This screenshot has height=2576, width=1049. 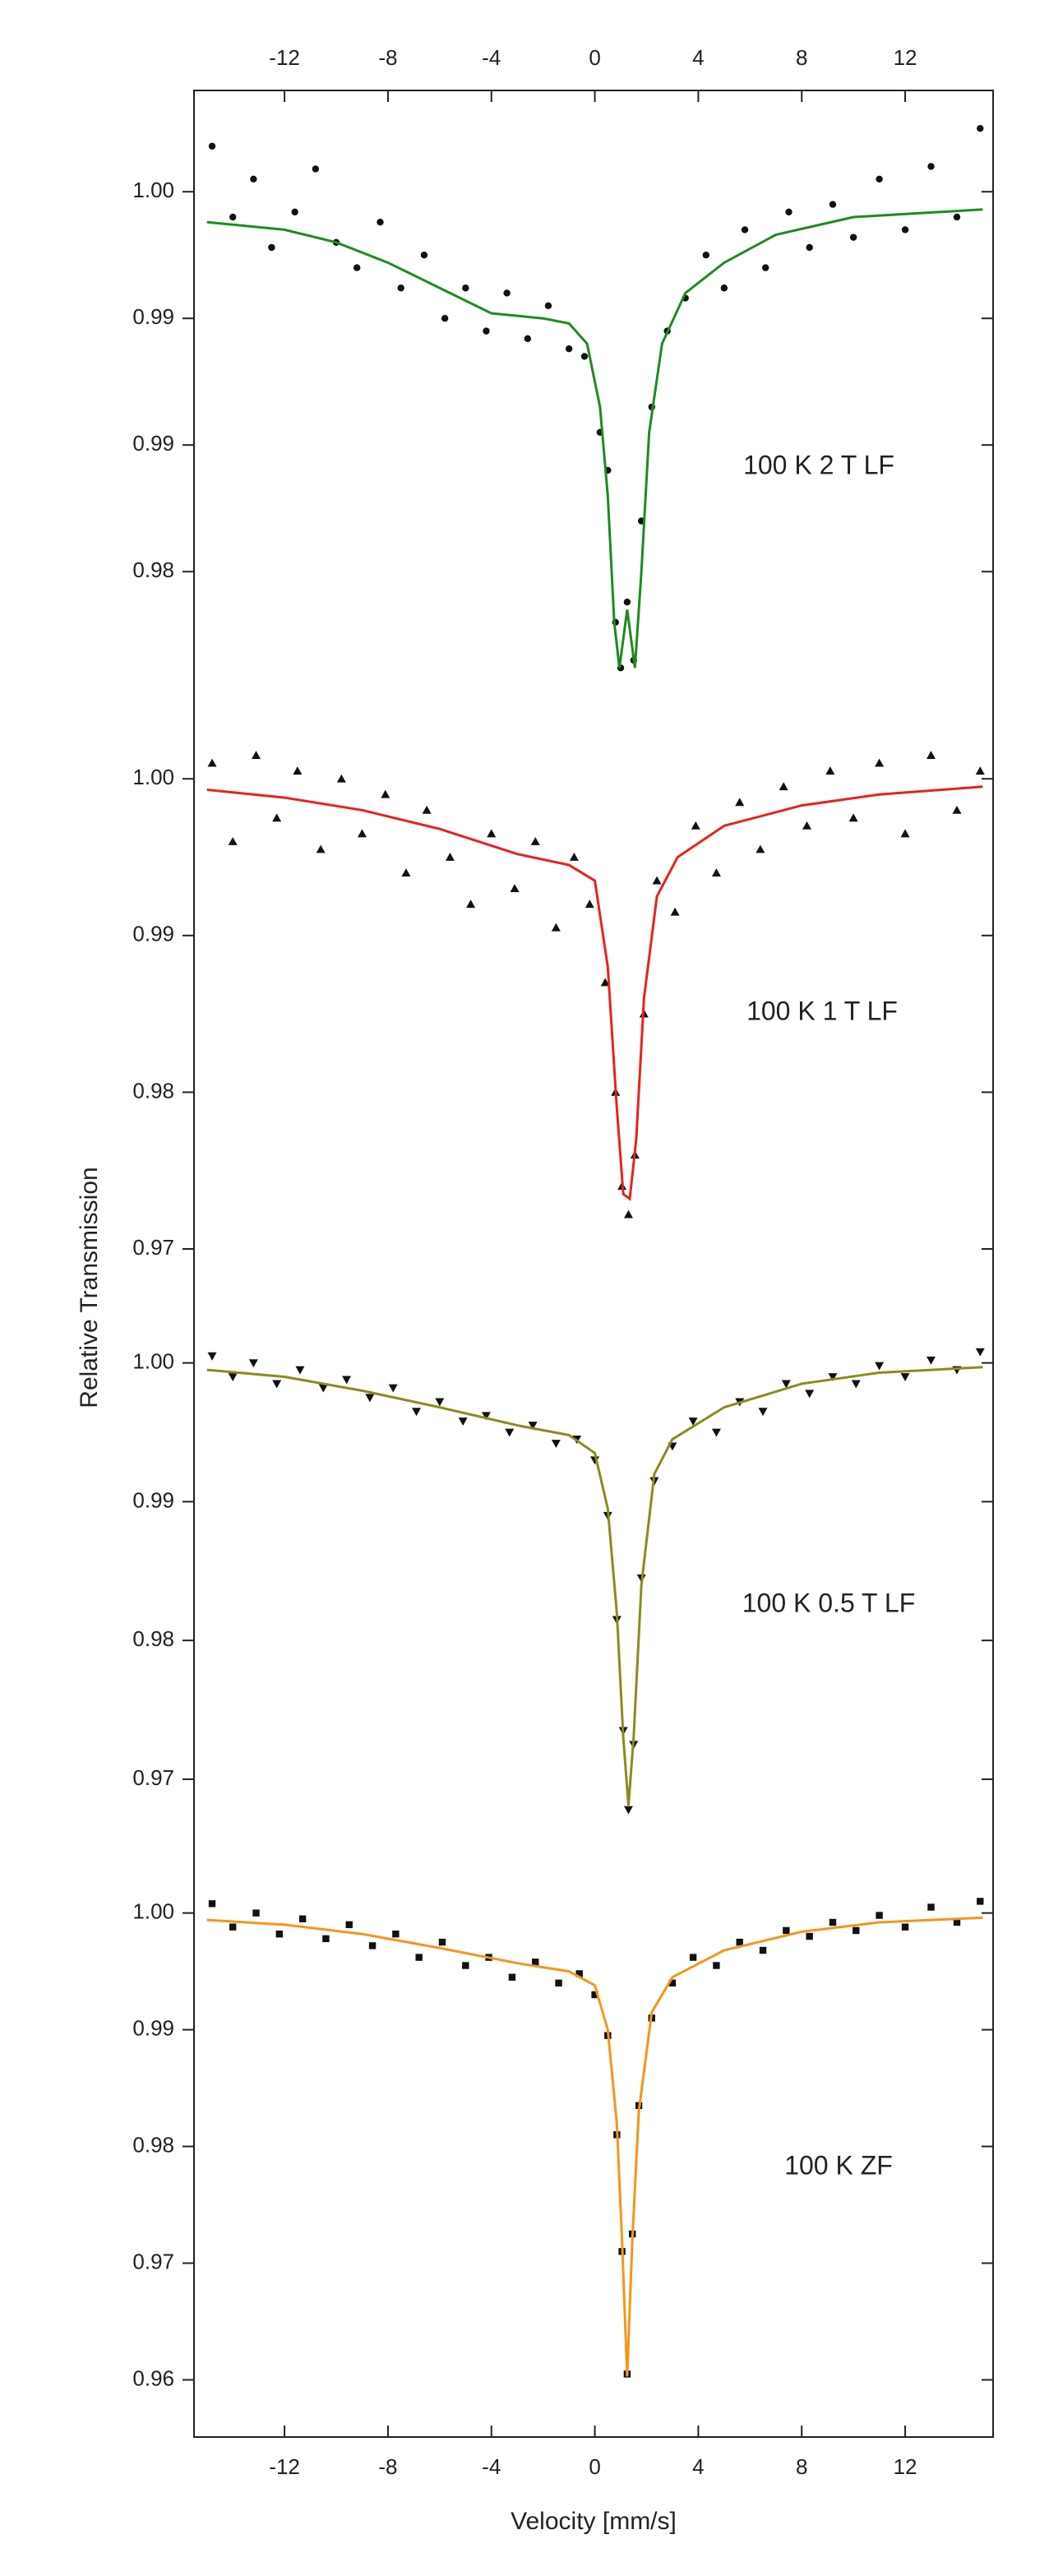 What do you see at coordinates (387, 2466) in the screenshot?
I see `x-tick-label: -8` at bounding box center [387, 2466].